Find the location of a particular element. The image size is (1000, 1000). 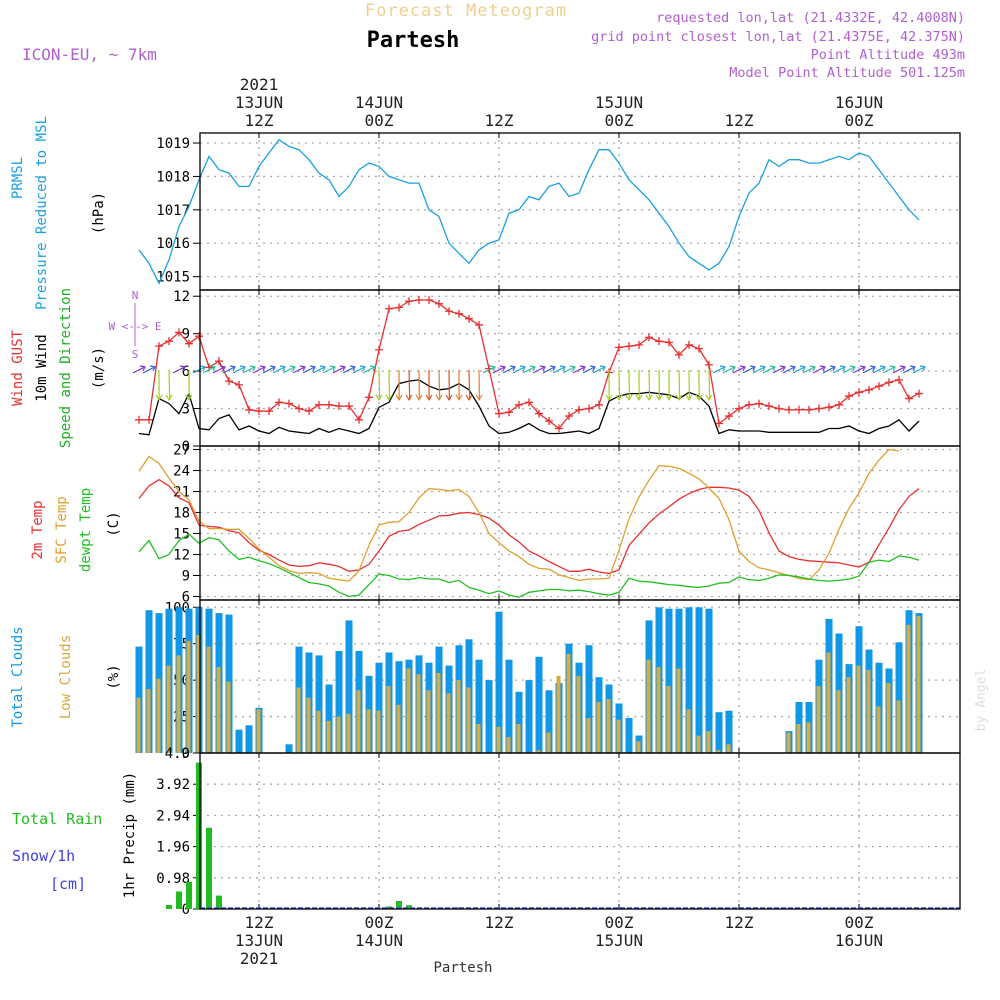

requested-coords: requested lon,lat (21.4332E, 42.4008N) is located at coordinates (810, 18).